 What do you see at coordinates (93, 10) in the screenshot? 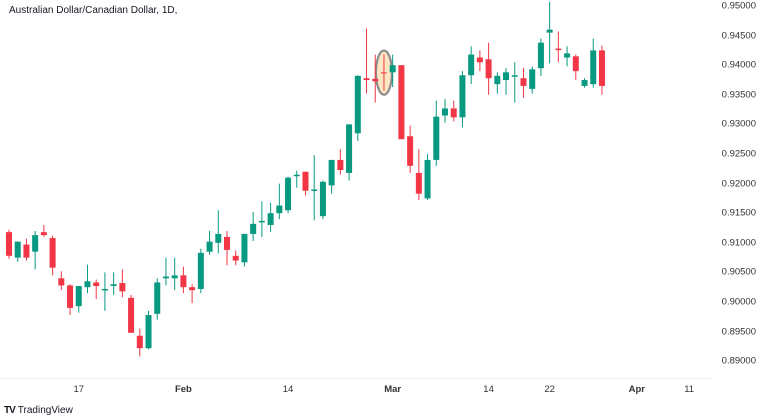
I see `chart-title: Australian Dollar/Canadian Dollar, 1D,` at bounding box center [93, 10].